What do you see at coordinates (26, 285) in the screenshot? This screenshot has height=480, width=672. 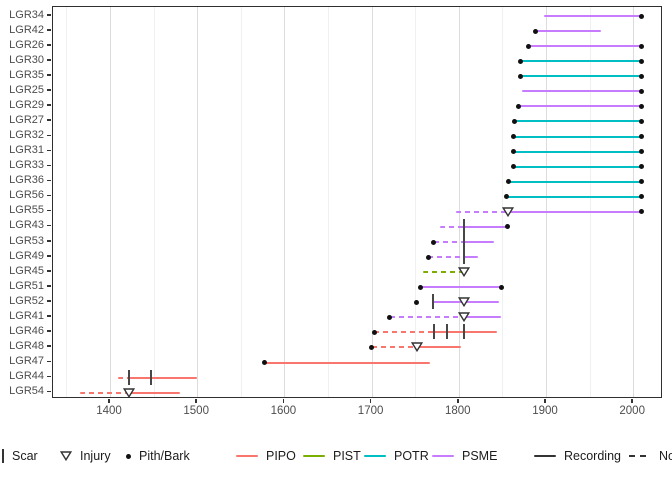 I see `y-axis-label: LGR51` at bounding box center [26, 285].